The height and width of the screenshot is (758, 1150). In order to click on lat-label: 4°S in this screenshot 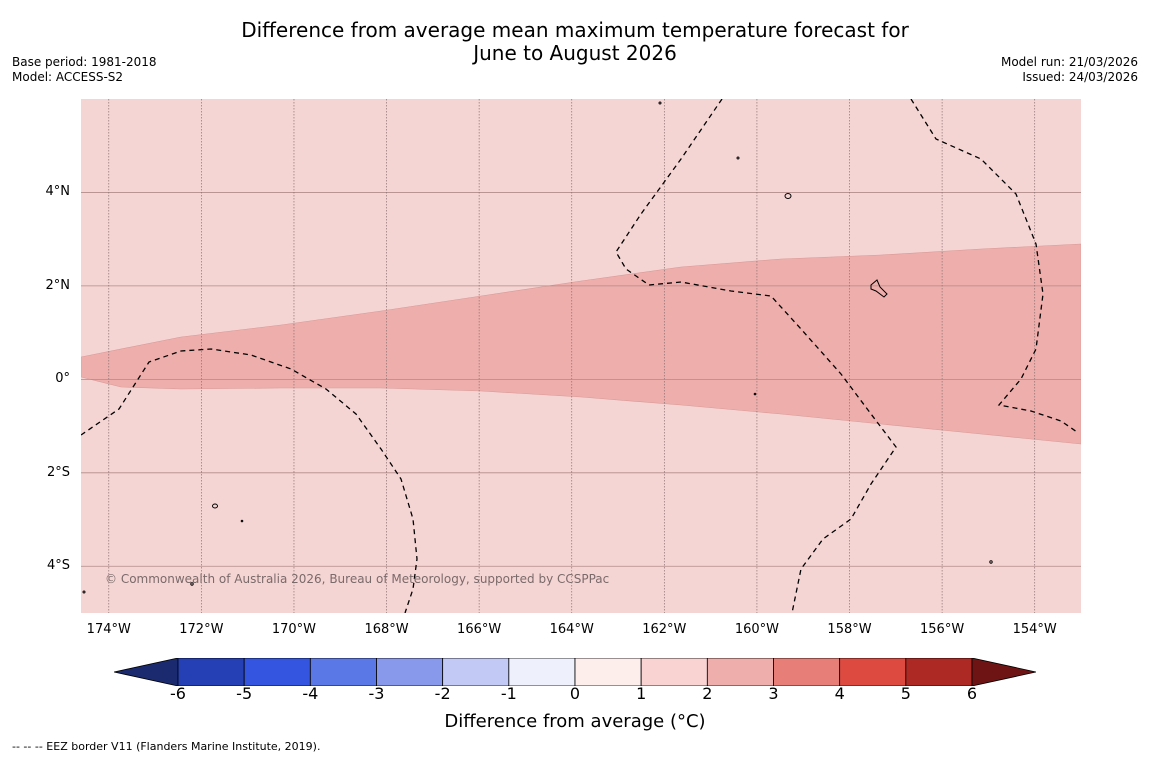, I will do `click(58, 566)`.